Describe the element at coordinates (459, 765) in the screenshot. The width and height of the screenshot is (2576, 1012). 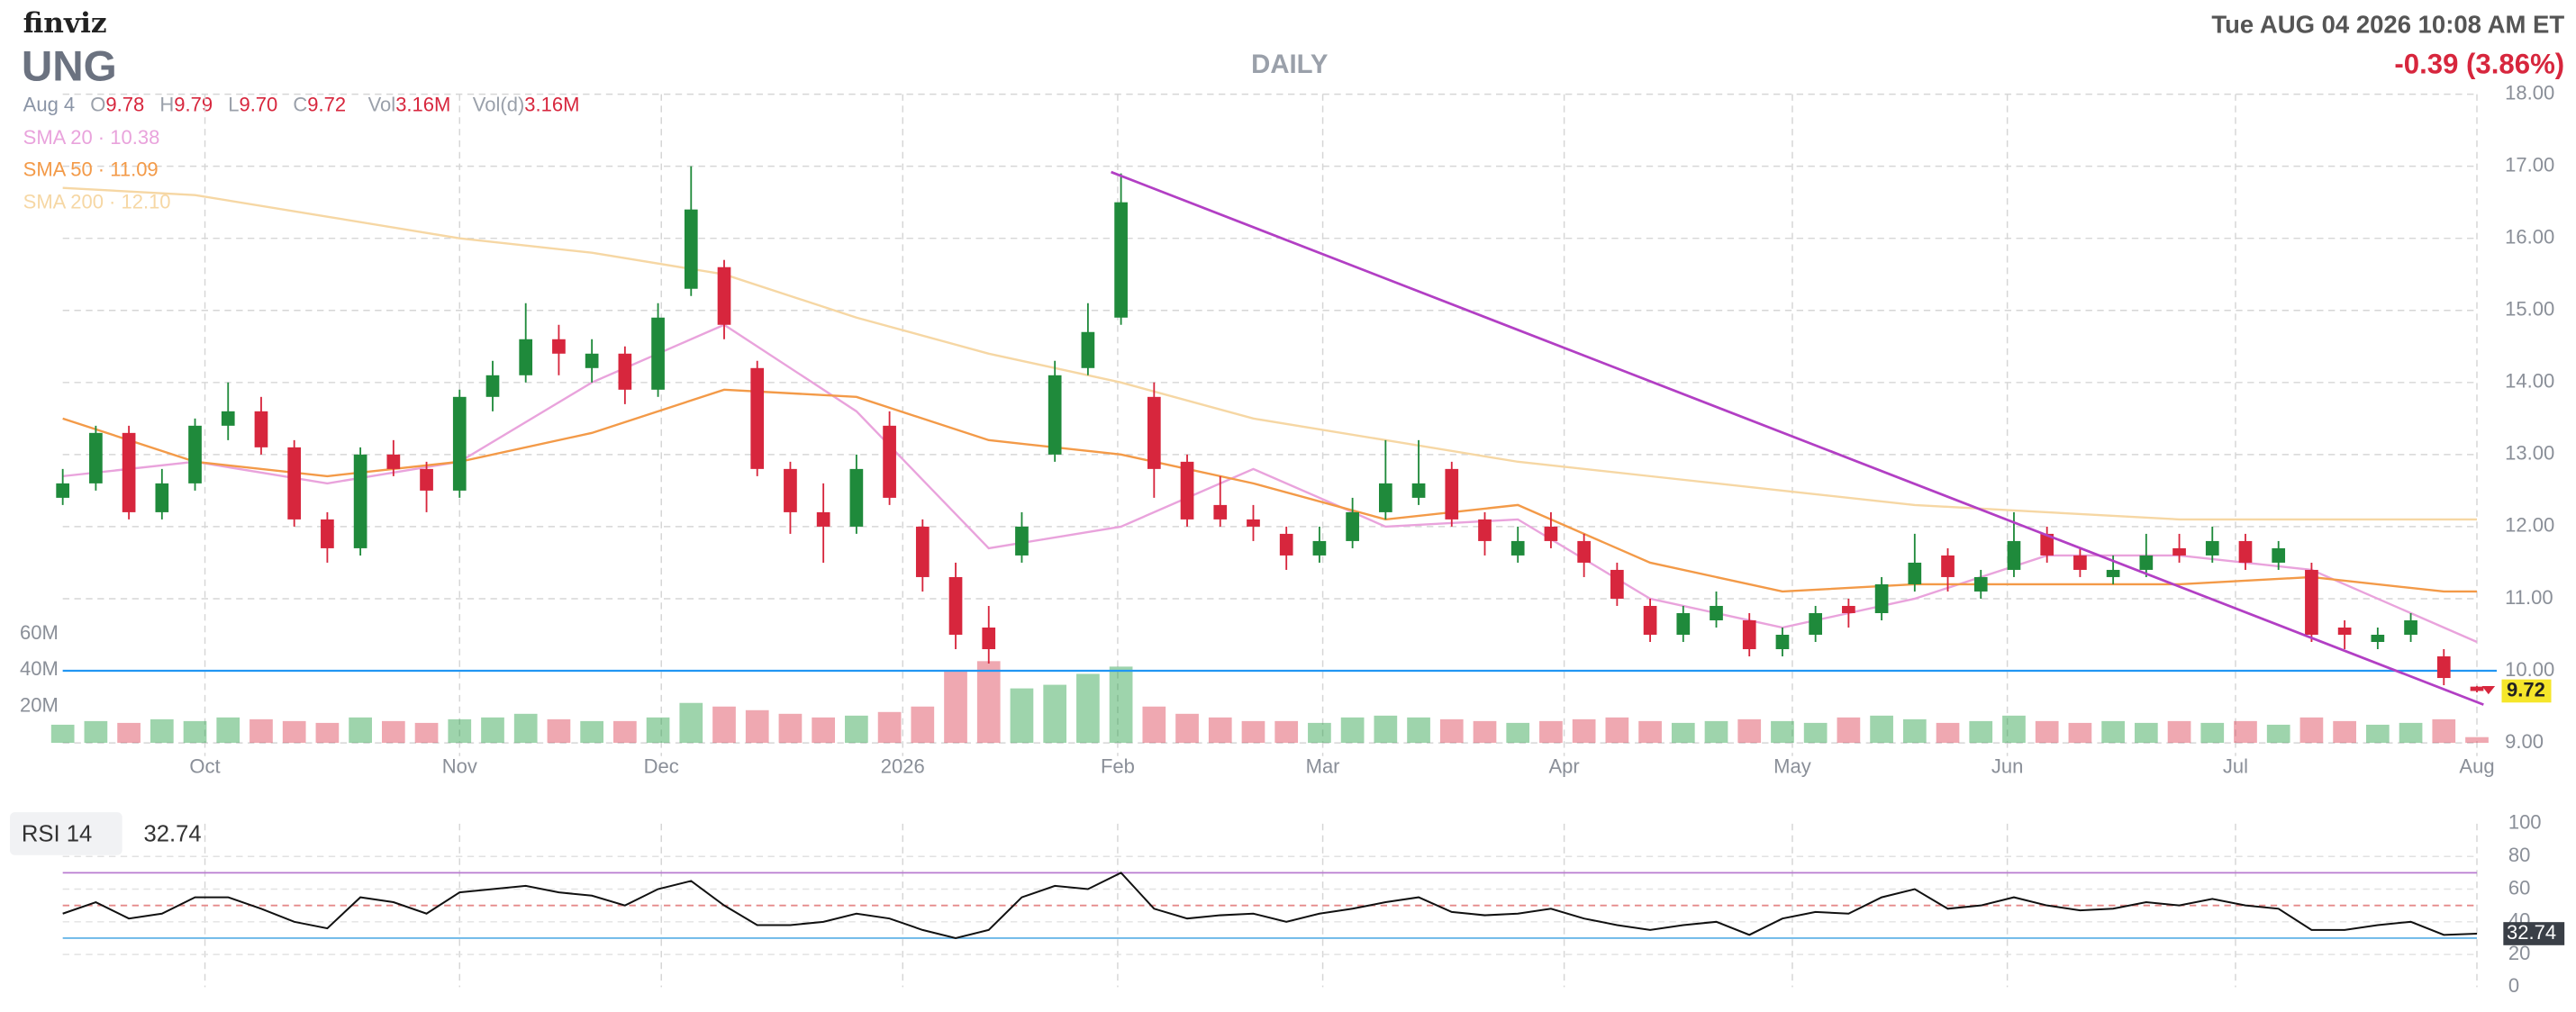
I see `x-tick-label: Nov` at that location.